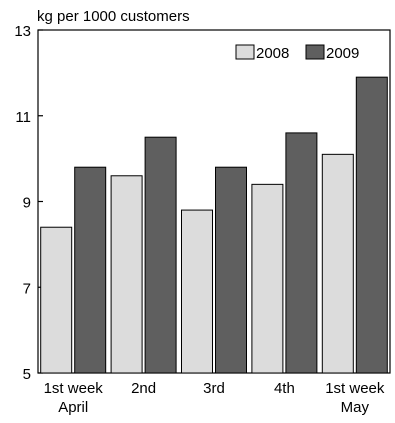  What do you see at coordinates (284, 388) in the screenshot?
I see `x-tick-label: 4th` at bounding box center [284, 388].